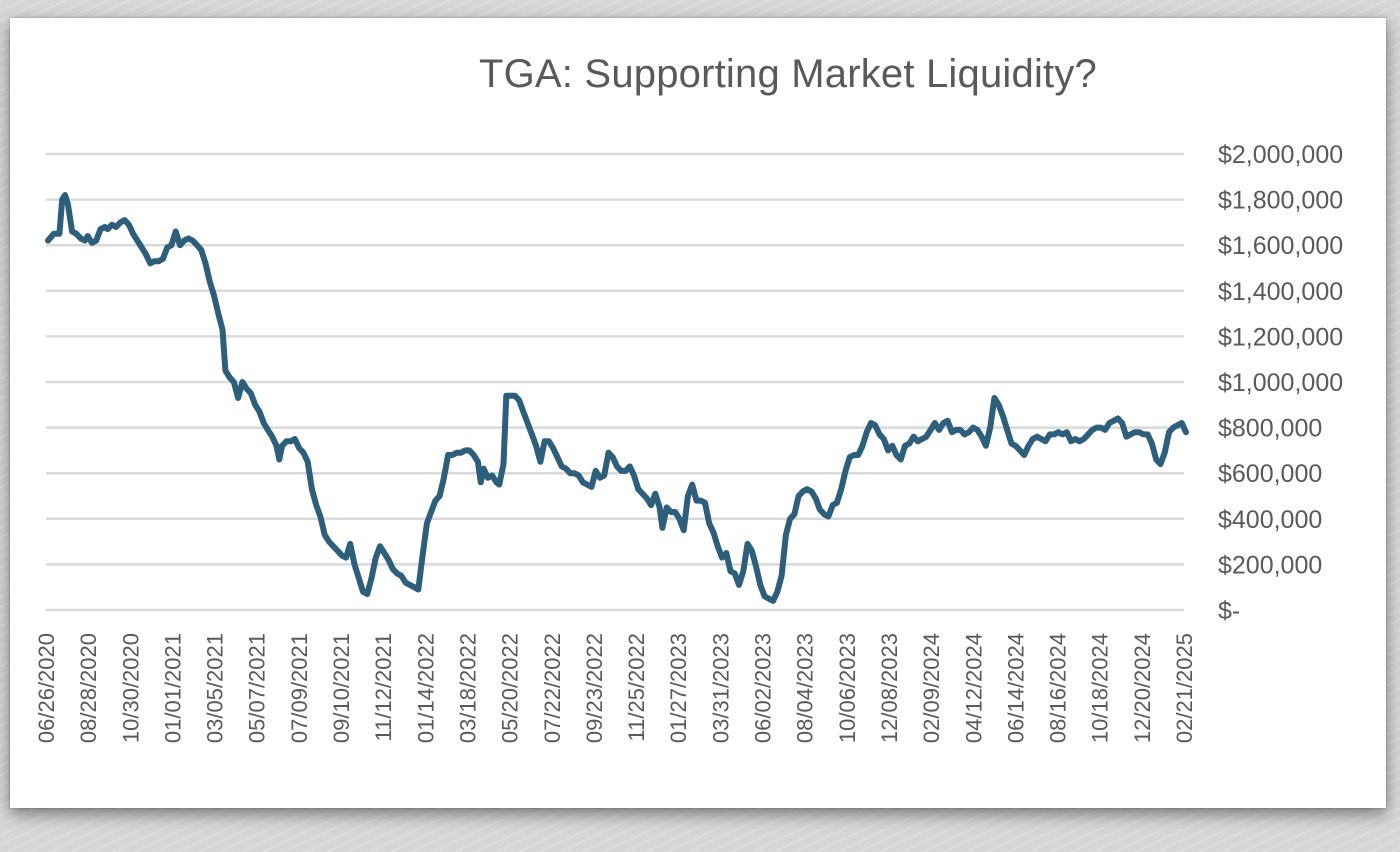  Describe the element at coordinates (1142, 688) in the screenshot. I see `x-tick-label: 12/20/2024` at that location.